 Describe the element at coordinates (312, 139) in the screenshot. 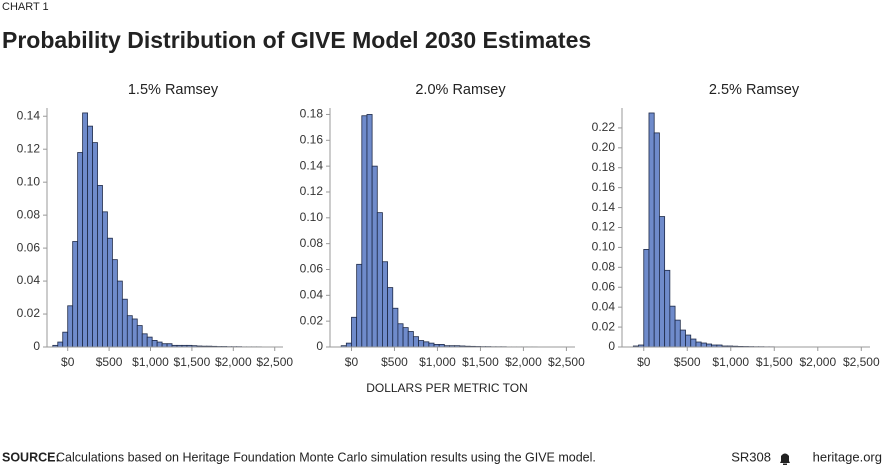

I see `y-tick-label: 0.16` at that location.